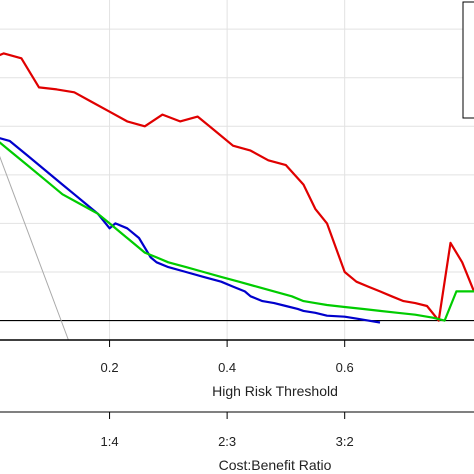  Describe the element at coordinates (275, 465) in the screenshot. I see `x2-axis-title: Cost:Benefit Ratio` at that location.